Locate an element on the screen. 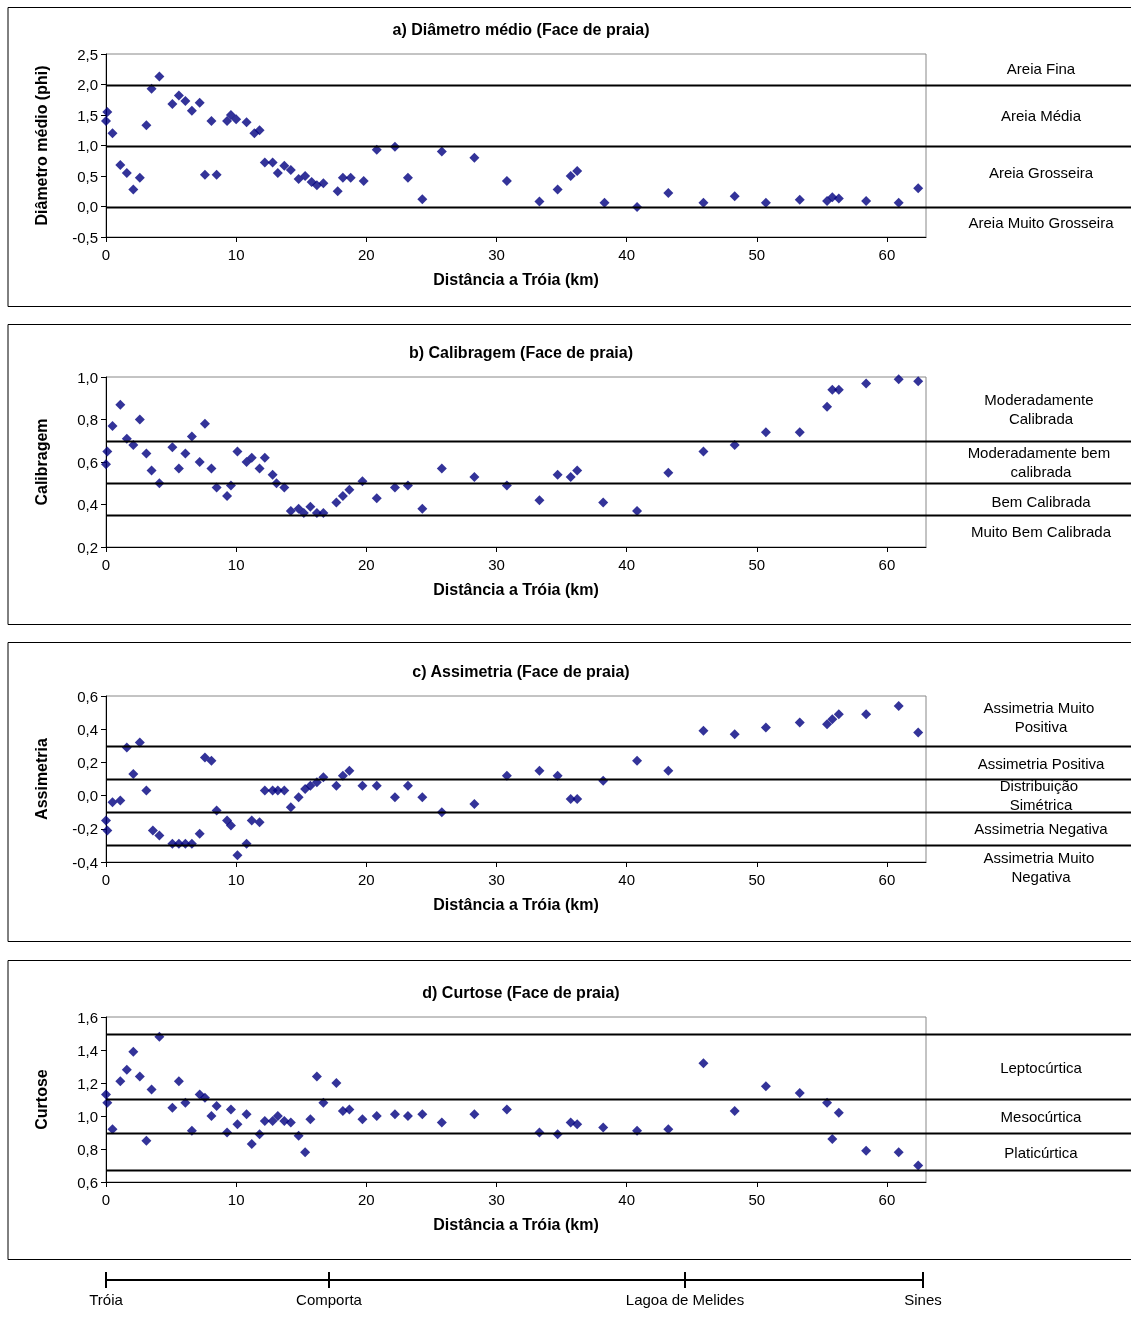 Image resolution: width=1131 pixels, height=1319 pixels. y-tick-label: -0,4 is located at coordinates (85, 862).